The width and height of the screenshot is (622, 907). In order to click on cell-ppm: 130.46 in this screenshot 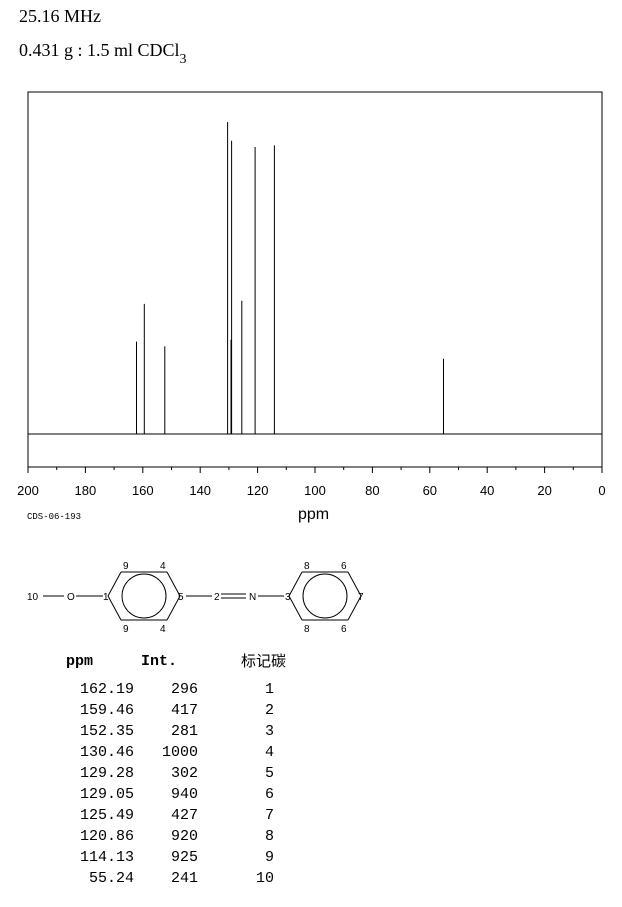, I will do `click(106, 752)`.